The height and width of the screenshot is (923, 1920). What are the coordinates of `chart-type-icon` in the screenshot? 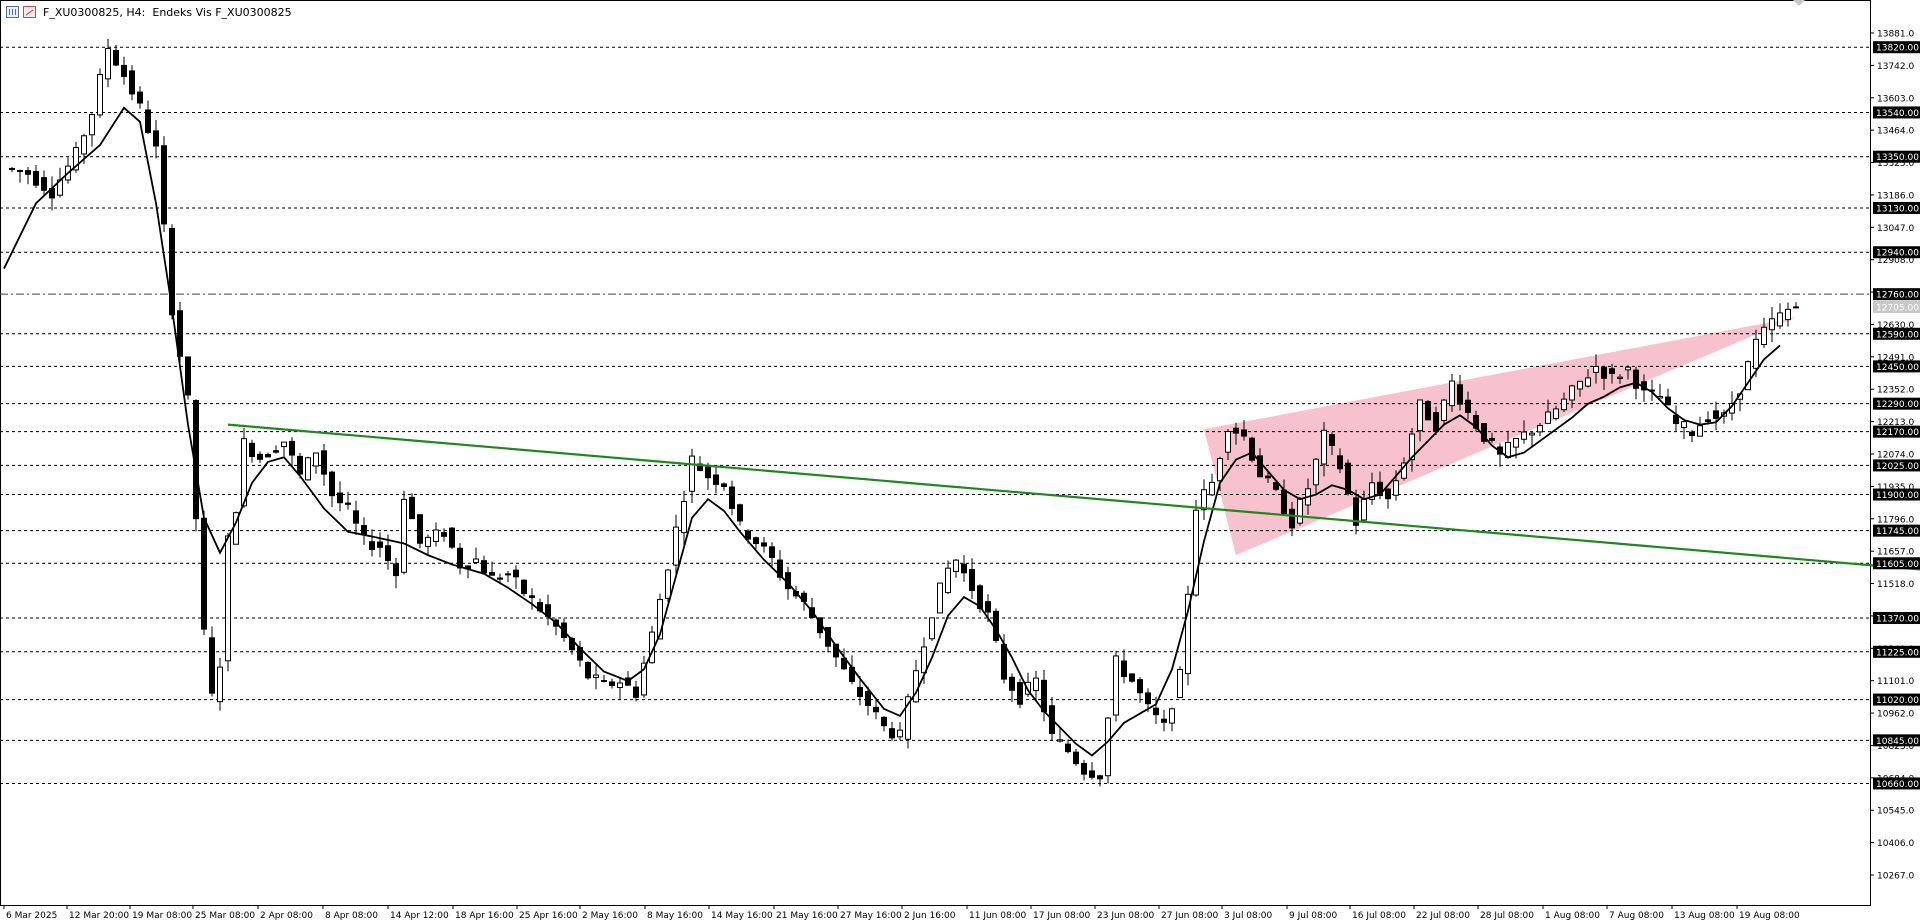 It's located at (29, 12).